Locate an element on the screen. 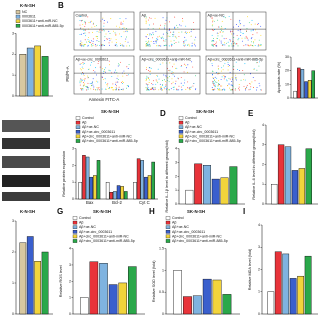 This screenshot has width=320, height=320. panel-label: H is located at coordinates (152, 211).